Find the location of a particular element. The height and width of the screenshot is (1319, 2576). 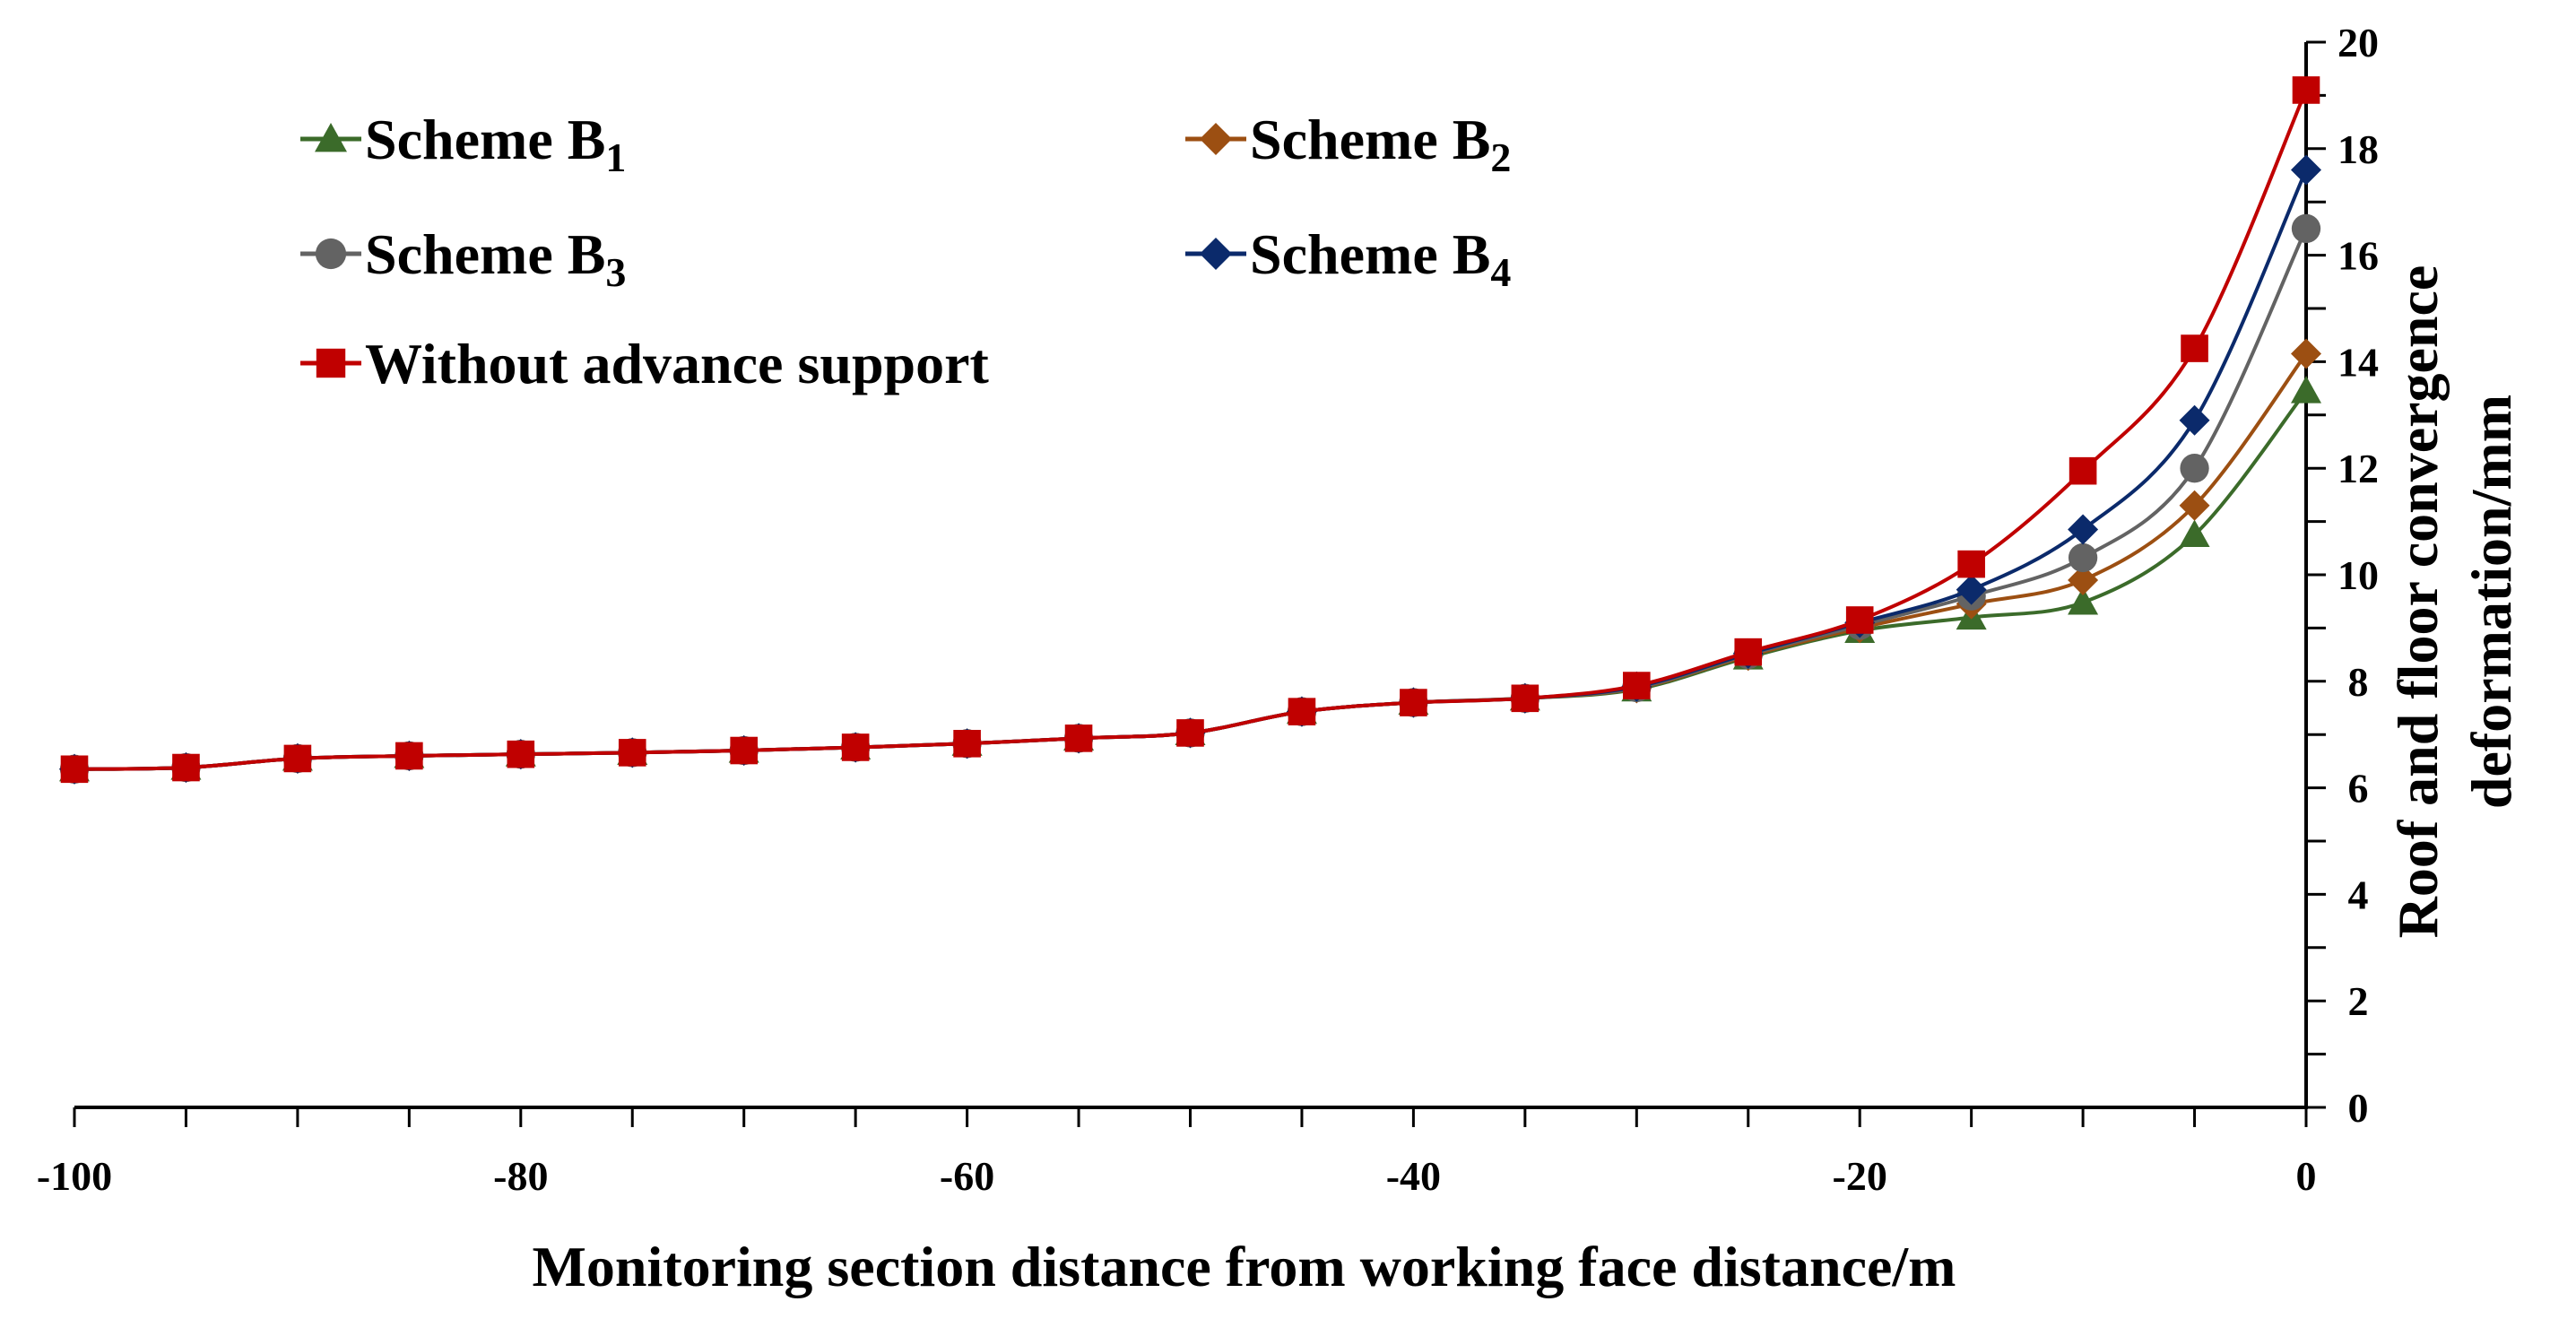

legend-label: Scheme B3 is located at coordinates (495, 258).